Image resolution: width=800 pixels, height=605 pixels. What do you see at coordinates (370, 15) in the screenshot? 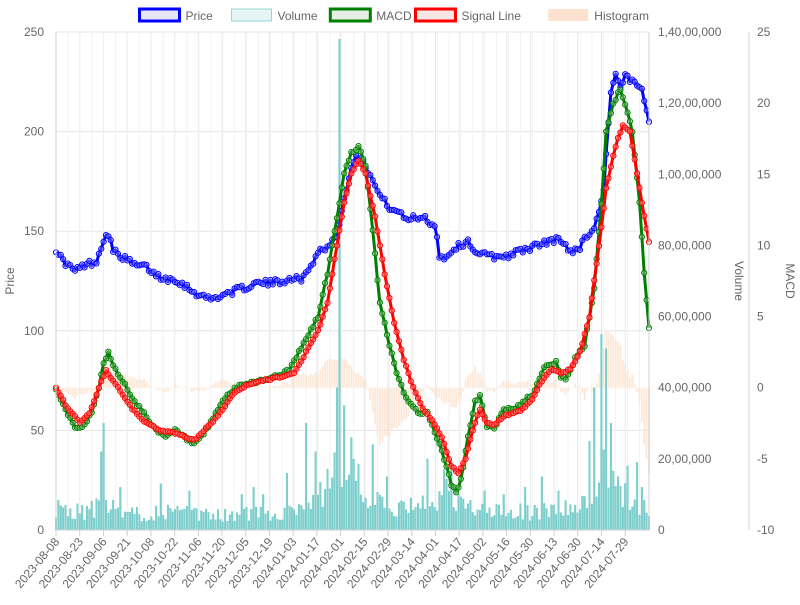
I see `legend-item-macd: MACD` at bounding box center [370, 15].